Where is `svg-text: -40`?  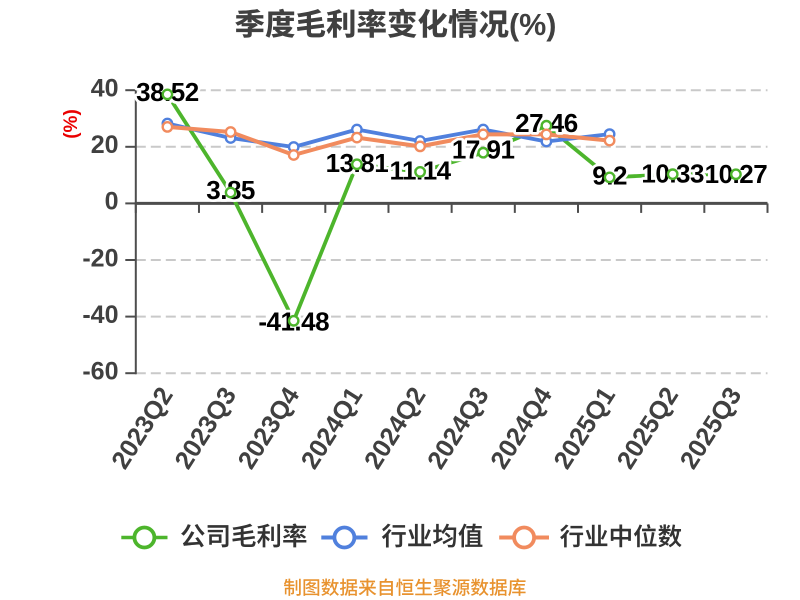
svg-text: -40 is located at coordinates (100, 315).